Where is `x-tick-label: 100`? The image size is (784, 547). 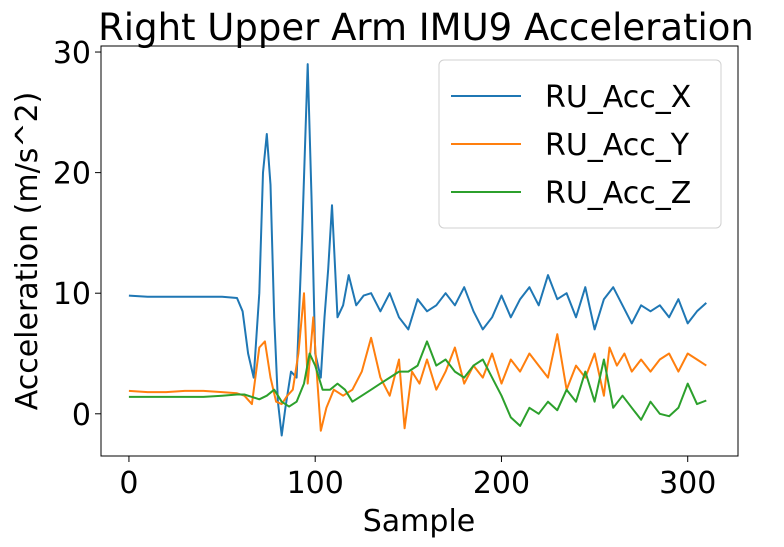
x-tick-label: 100 is located at coordinates (315, 483).